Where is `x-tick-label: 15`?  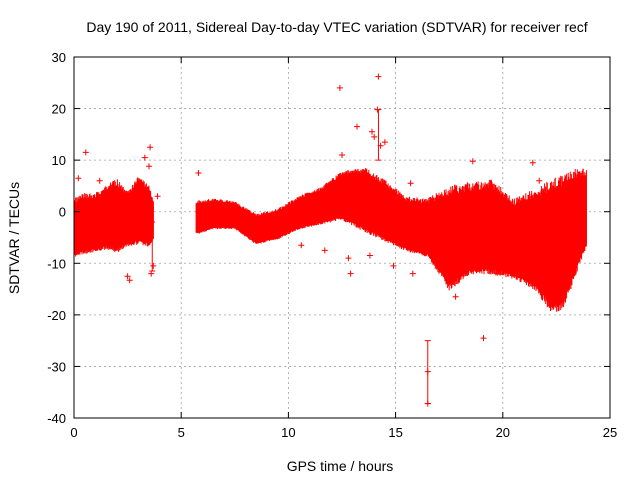 x-tick-label: 15 is located at coordinates (395, 432).